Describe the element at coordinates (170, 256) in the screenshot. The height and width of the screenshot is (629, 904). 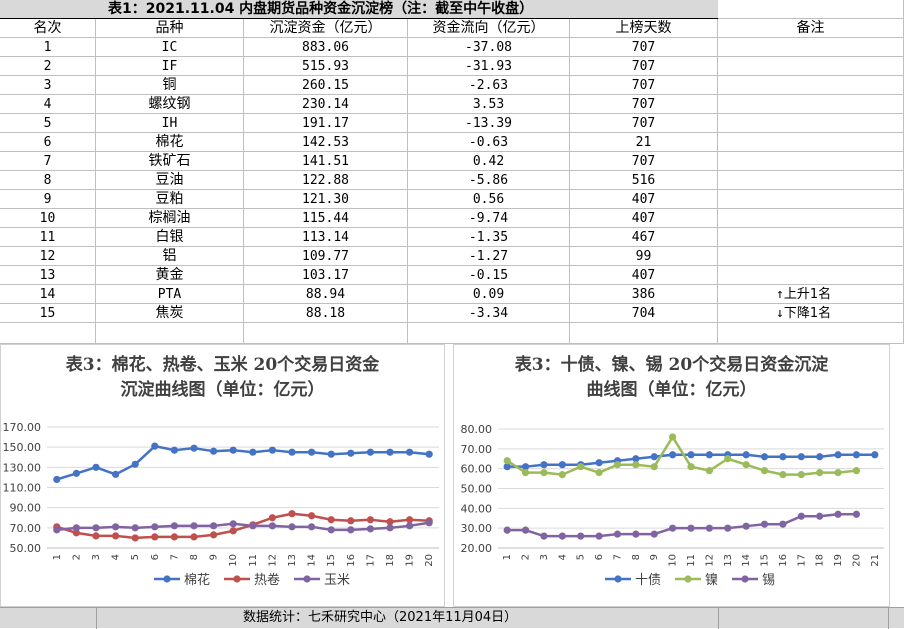
I see `table-cell: 铝` at that location.